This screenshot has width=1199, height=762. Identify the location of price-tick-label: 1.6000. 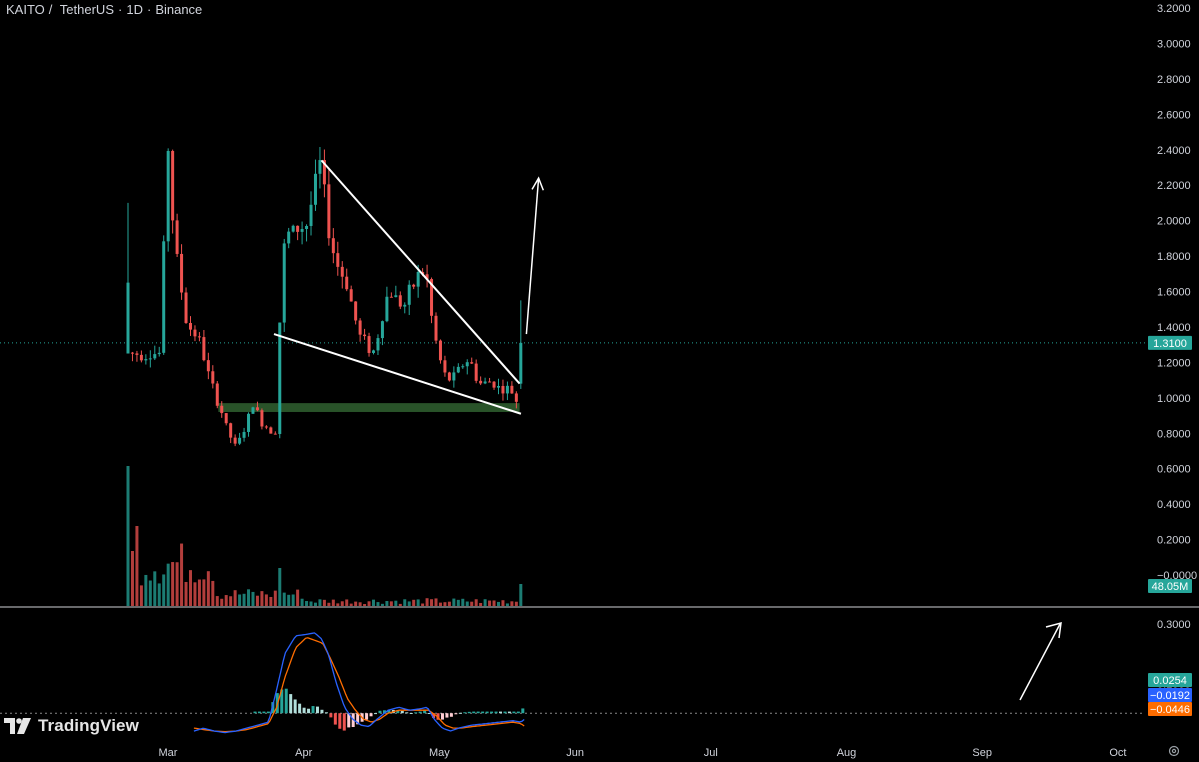
(1174, 293).